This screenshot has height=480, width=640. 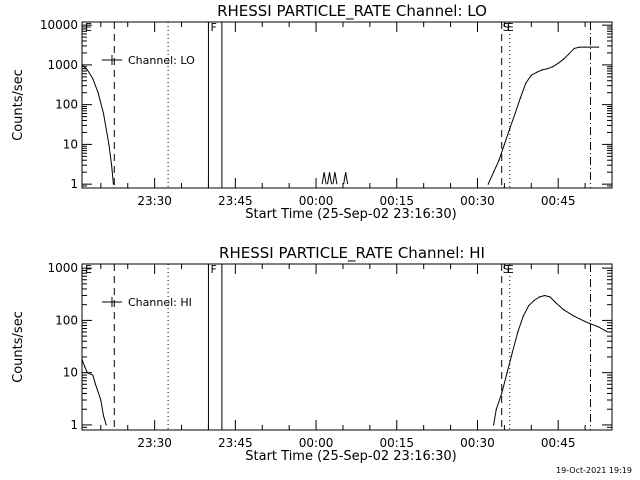 What do you see at coordinates (161, 60) in the screenshot?
I see `legend-label: Channel: LO` at bounding box center [161, 60].